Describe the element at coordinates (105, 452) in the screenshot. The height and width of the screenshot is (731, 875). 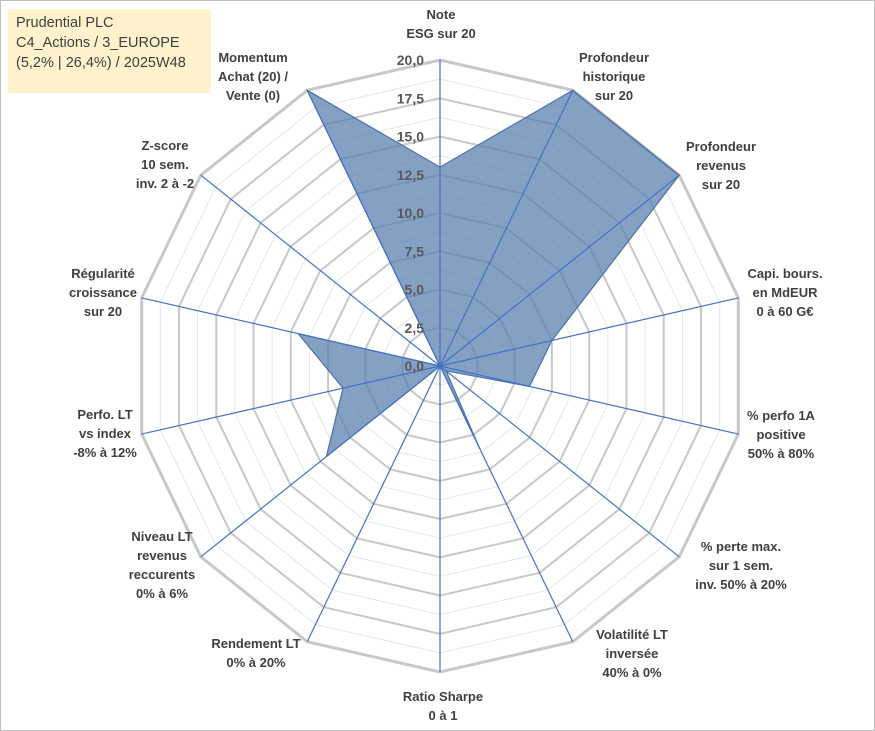
I see `category-label: -8% à 12%` at that location.